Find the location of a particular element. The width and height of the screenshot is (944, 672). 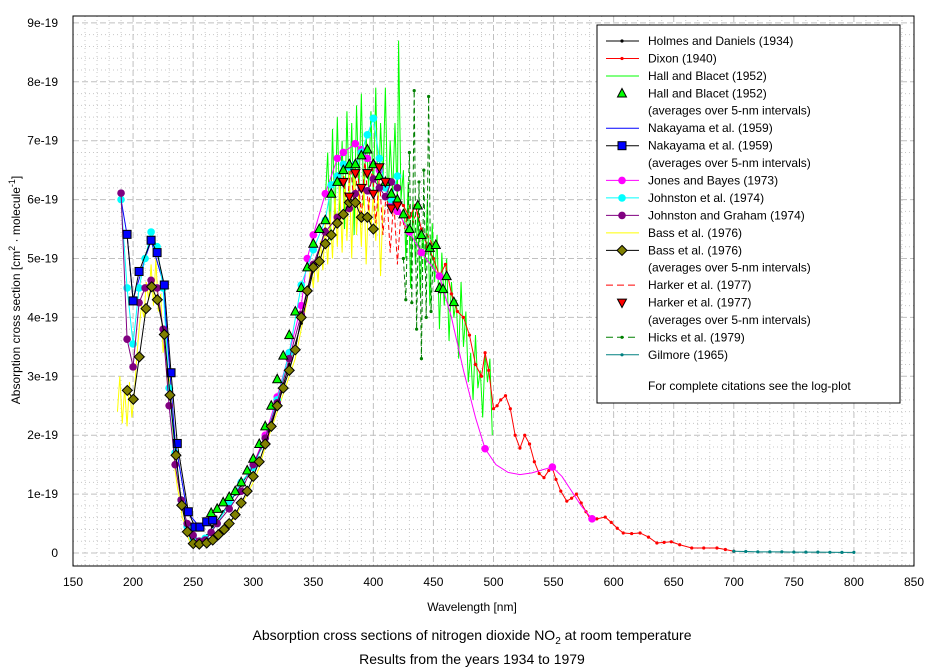

legend-item: Harker et al. (1977) is located at coordinates (678, 285).